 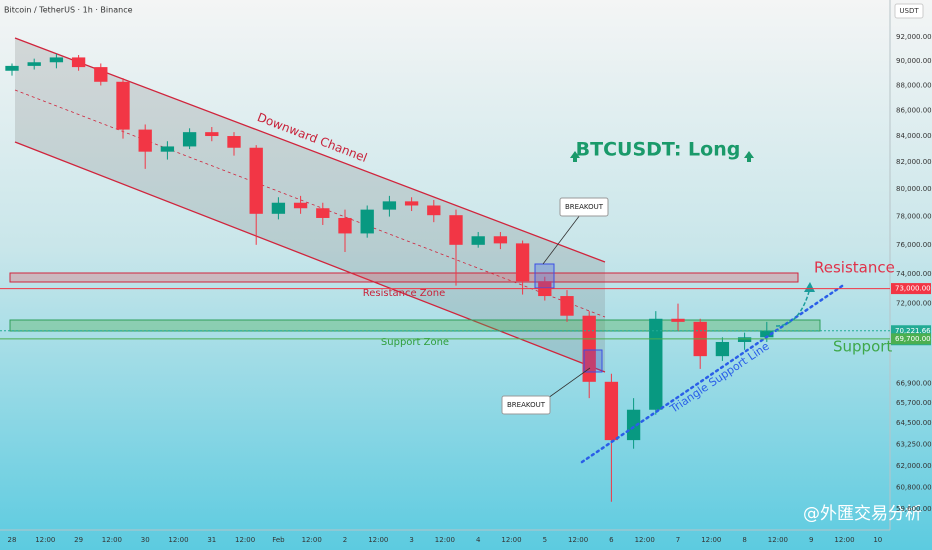 I want to click on x-tick-label: 30, so click(x=145, y=540).